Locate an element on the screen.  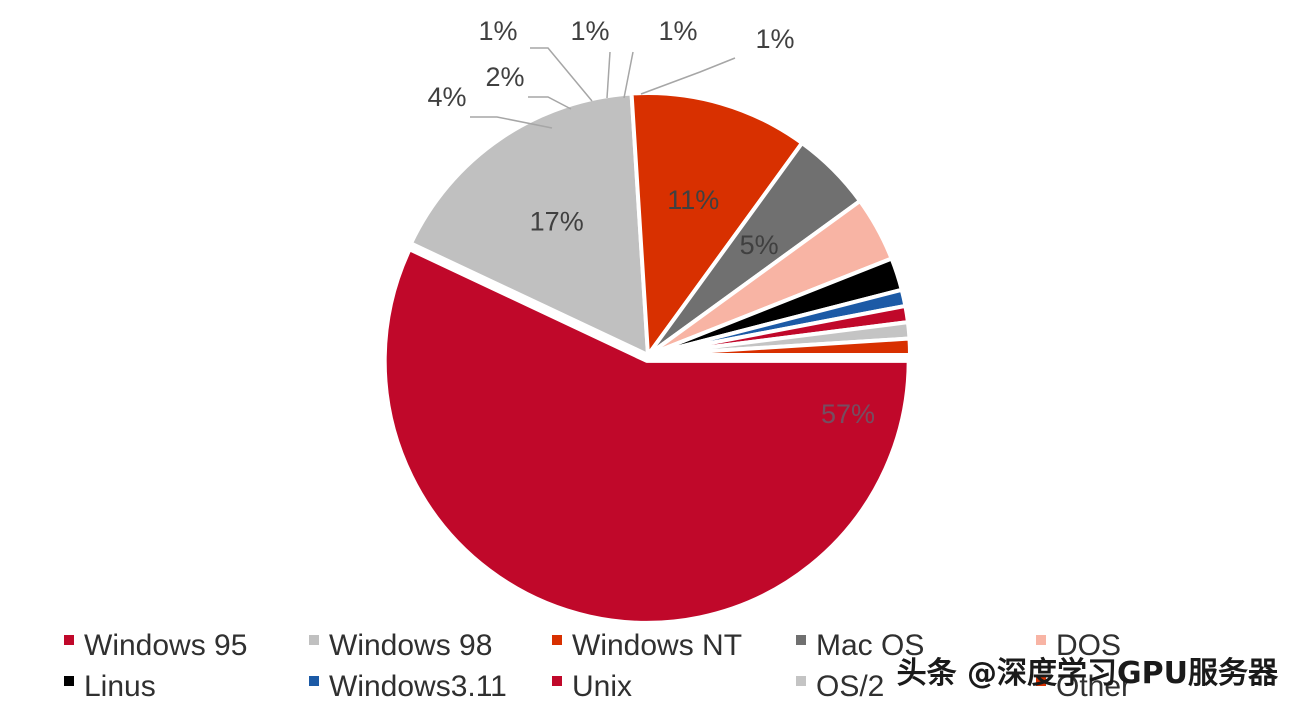
legend-item-os-2: OS/2 is located at coordinates (840, 686).